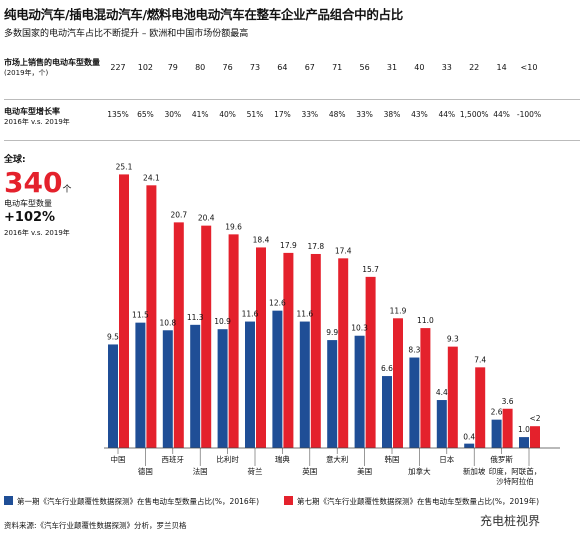 This screenshot has width=584, height=534. Describe the element at coordinates (398, 310) in the screenshot. I see `bar-label-2019: 11.9` at that location.